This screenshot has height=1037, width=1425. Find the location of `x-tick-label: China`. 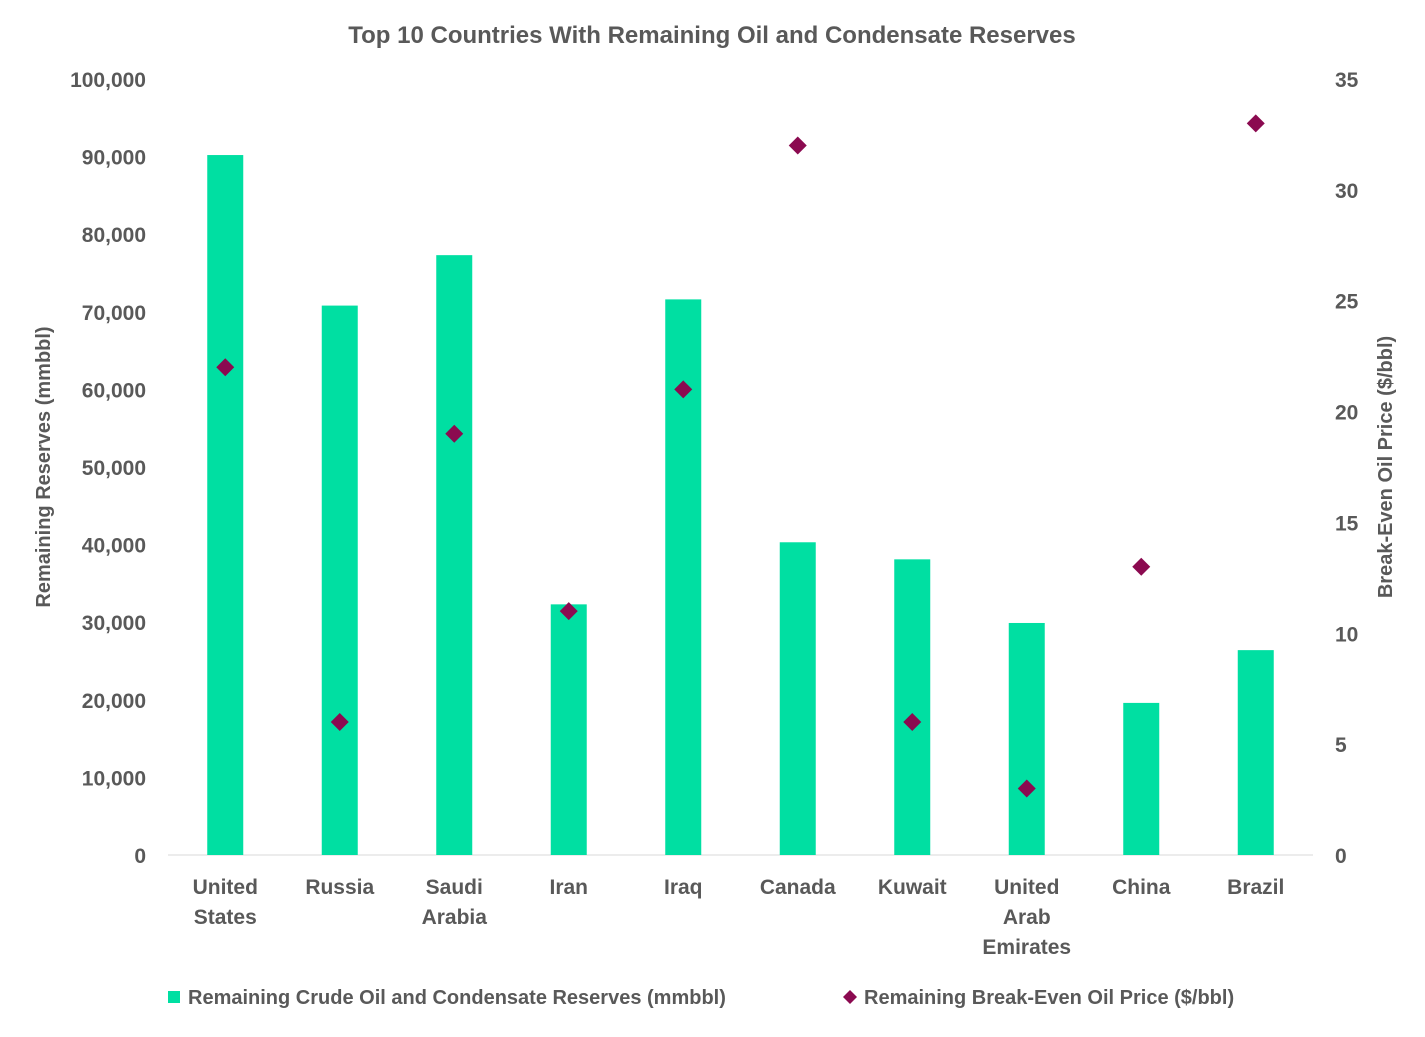

x-tick-label: China is located at coordinates (1141, 887).